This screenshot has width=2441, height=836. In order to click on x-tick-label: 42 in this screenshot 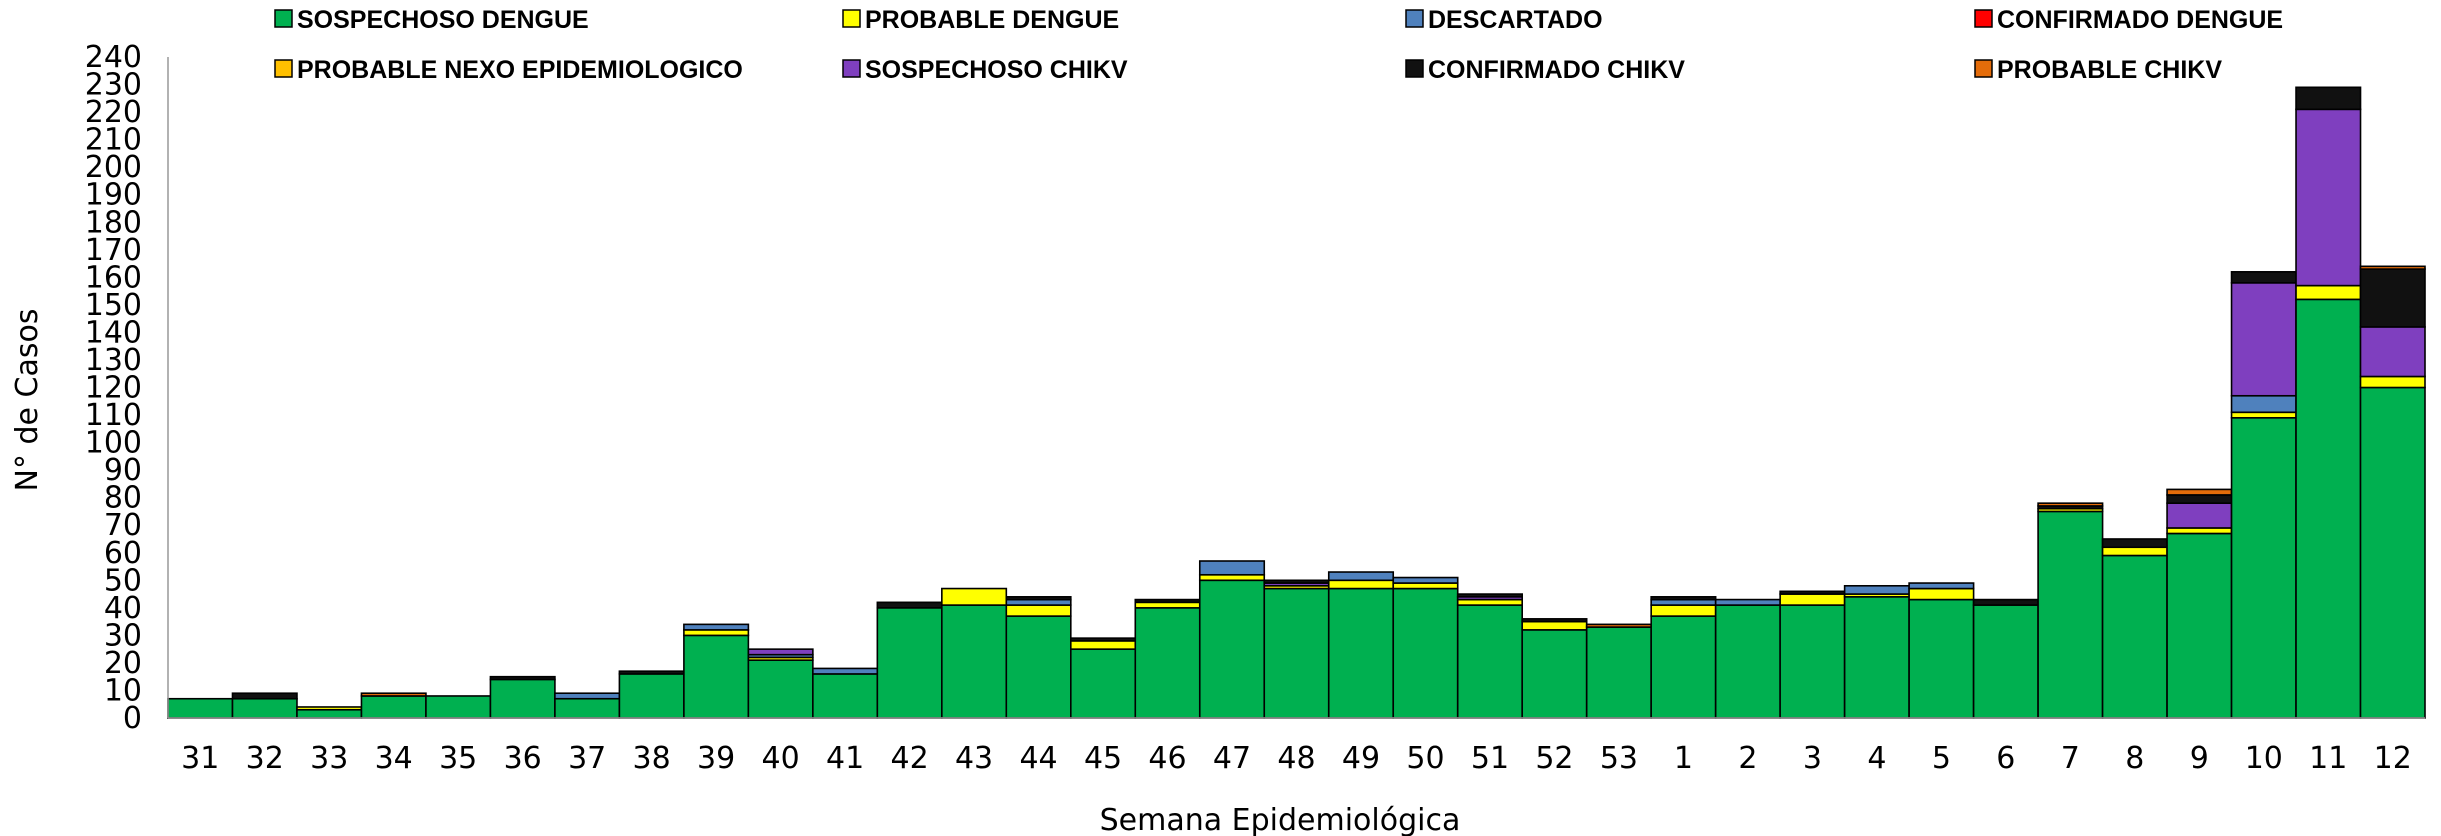, I will do `click(909, 758)`.